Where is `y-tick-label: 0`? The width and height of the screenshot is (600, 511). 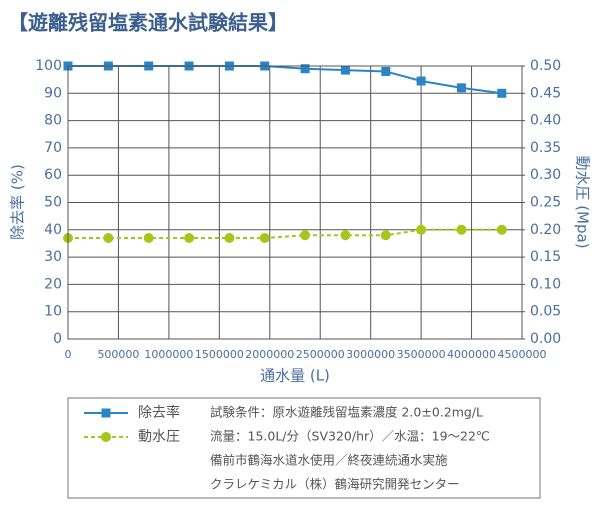
y-tick-label: 0 is located at coordinates (57, 339).